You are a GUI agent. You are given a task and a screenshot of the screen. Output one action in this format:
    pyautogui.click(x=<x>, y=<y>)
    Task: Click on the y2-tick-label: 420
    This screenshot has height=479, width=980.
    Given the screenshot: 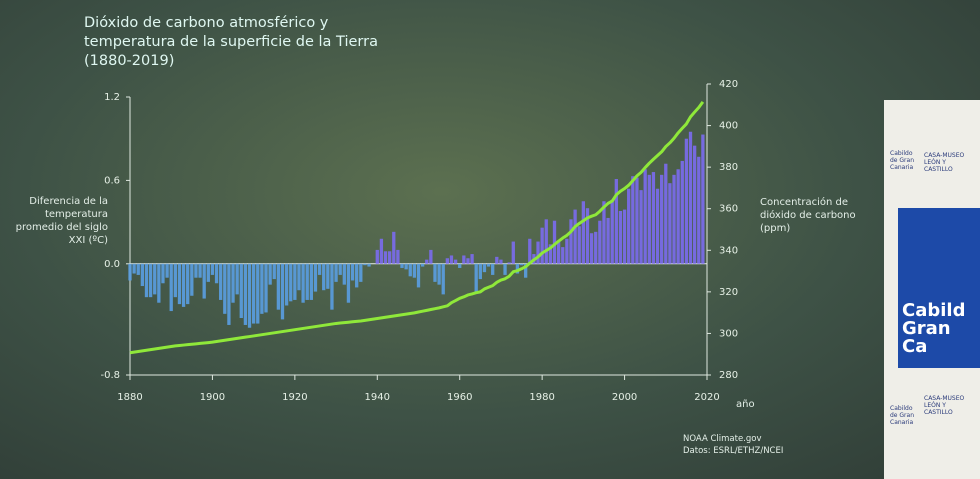 What is the action you would take?
    pyautogui.click(x=728, y=84)
    